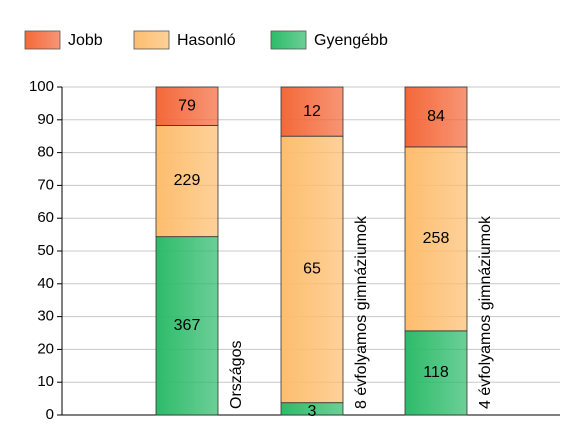 This screenshot has height=447, width=573. Describe the element at coordinates (41, 86) in the screenshot. I see `y-tick-label: 100` at that location.